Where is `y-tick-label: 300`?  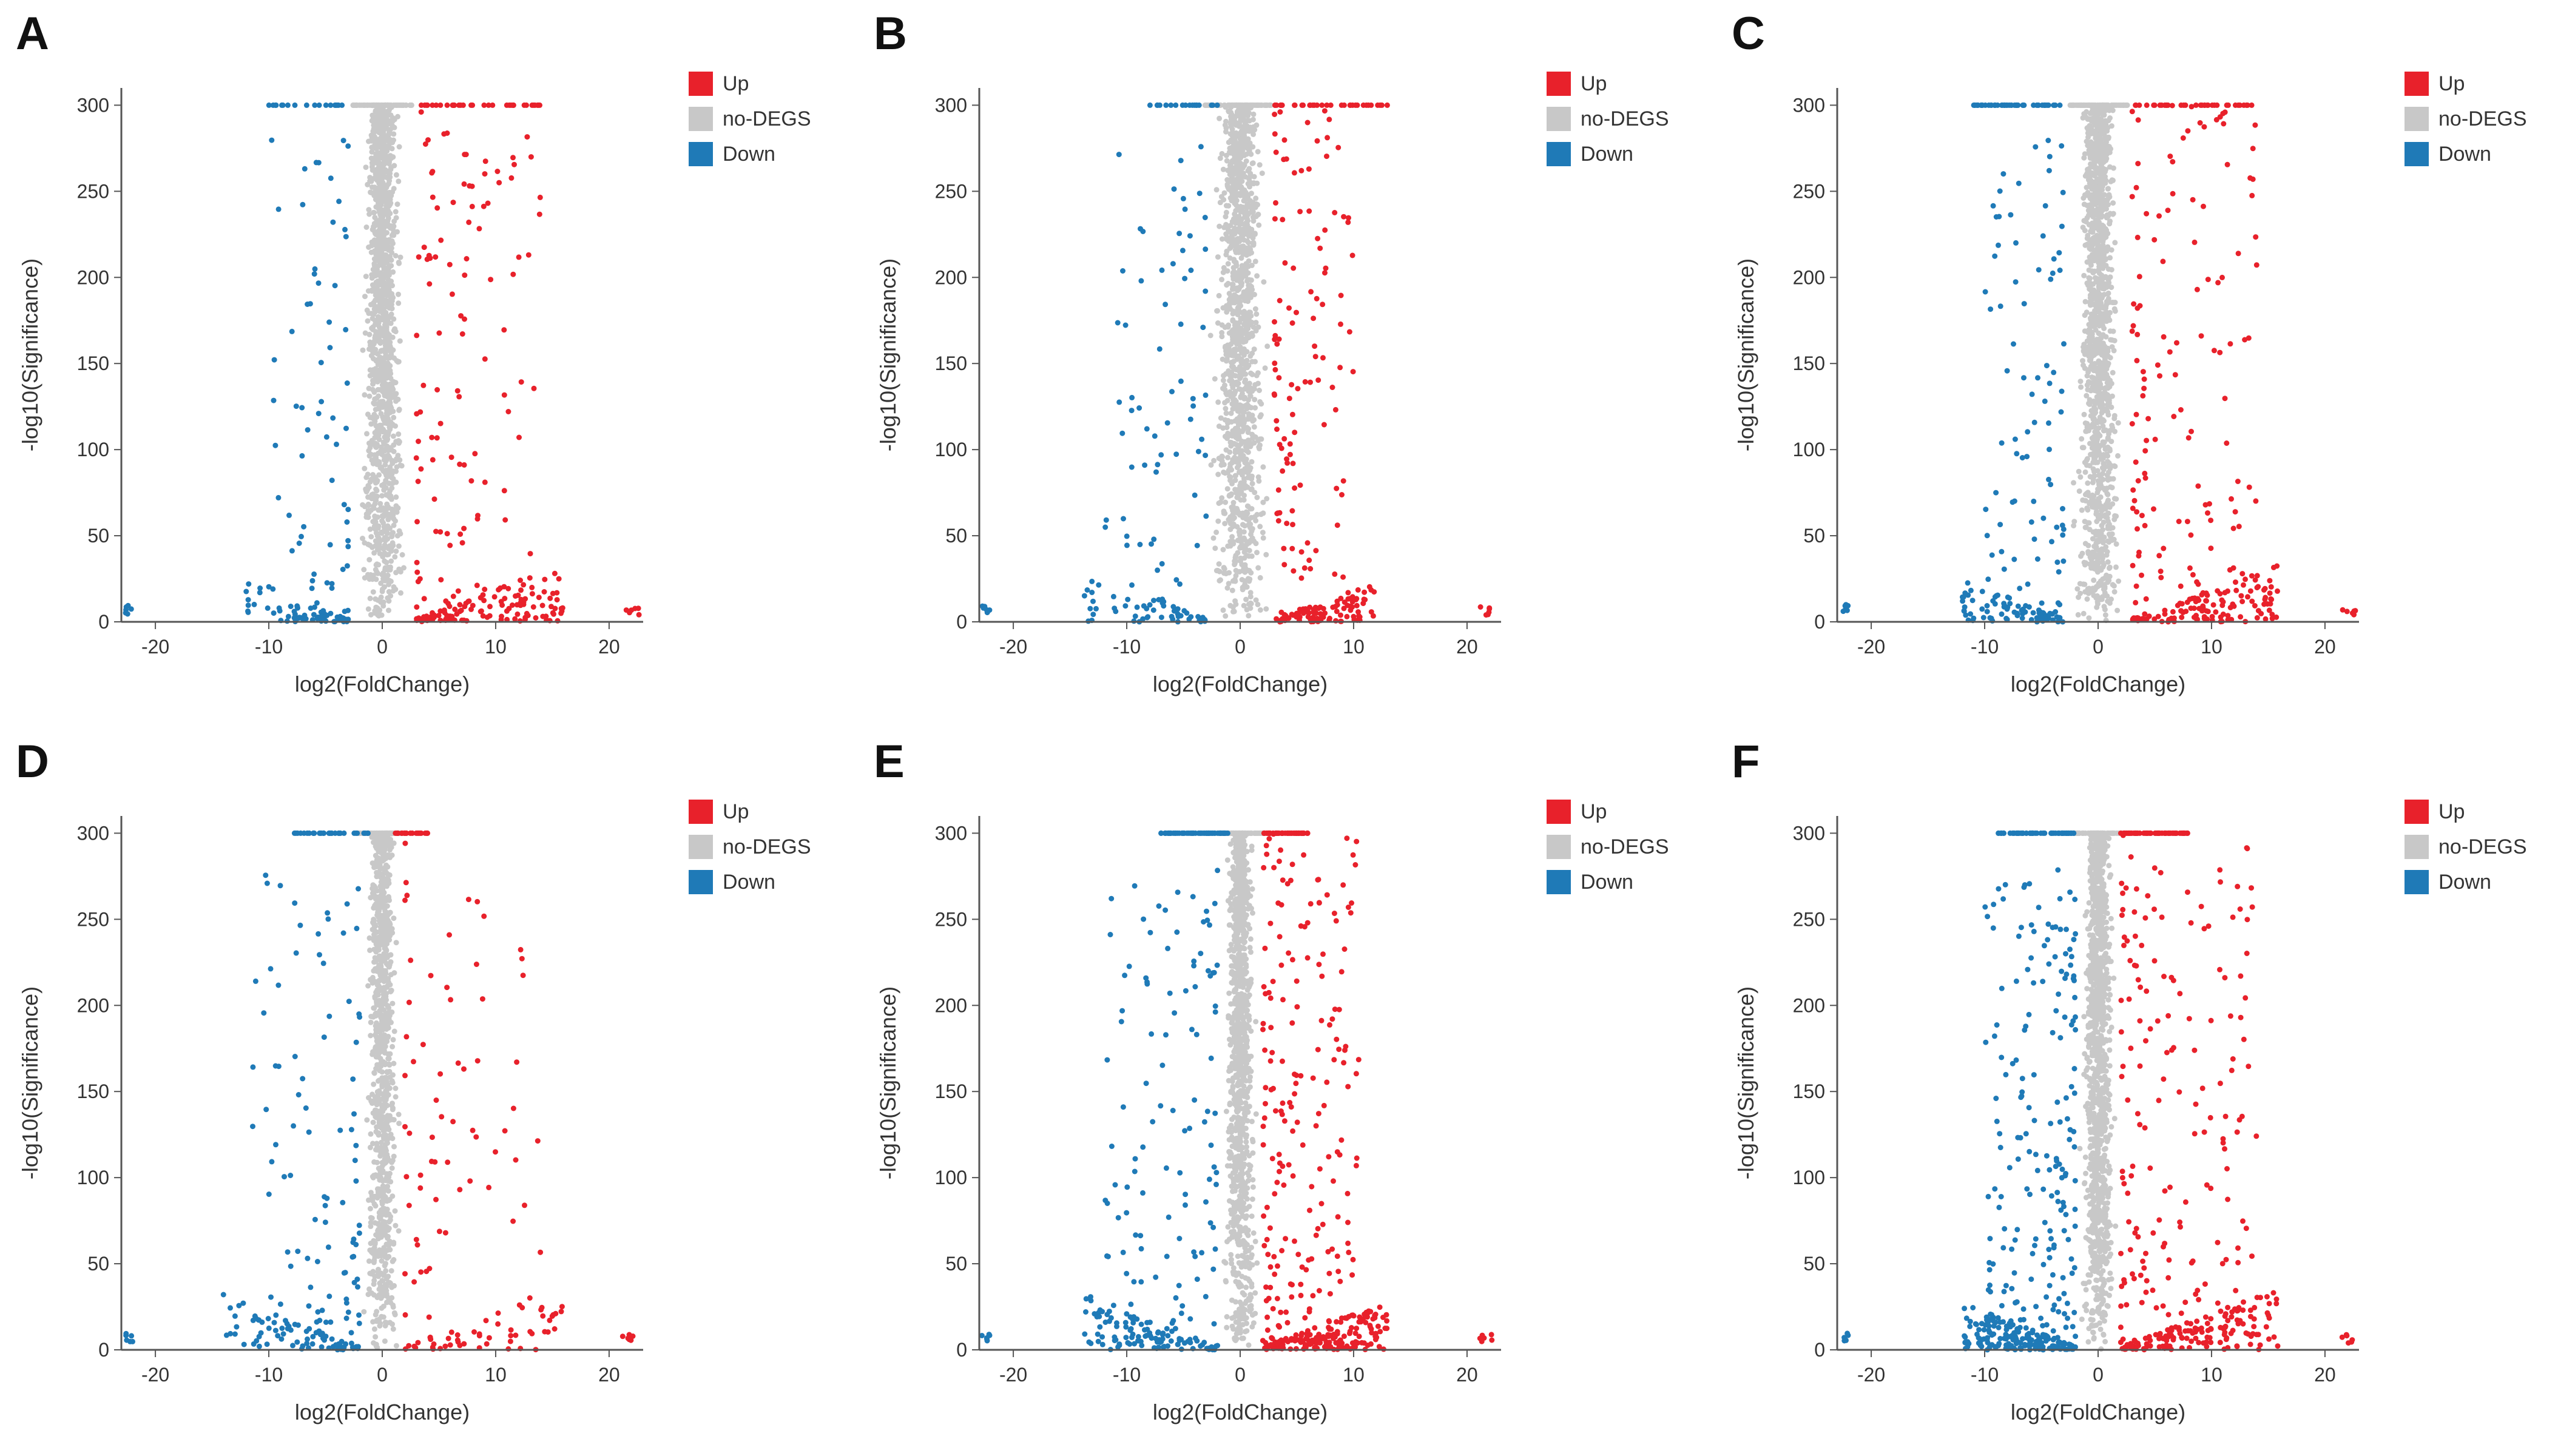 y-tick-label: 300 is located at coordinates (93, 105).